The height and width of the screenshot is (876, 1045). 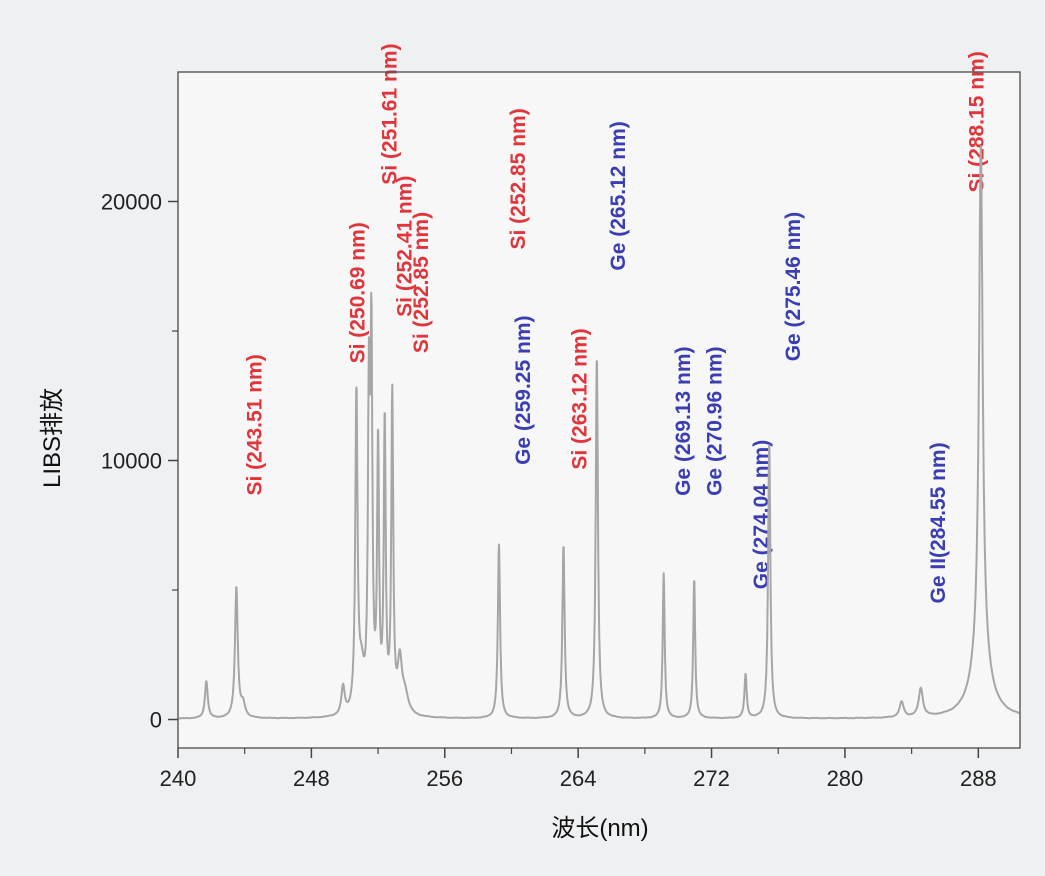 I want to click on x-tick-label: 240, so click(x=178, y=778).